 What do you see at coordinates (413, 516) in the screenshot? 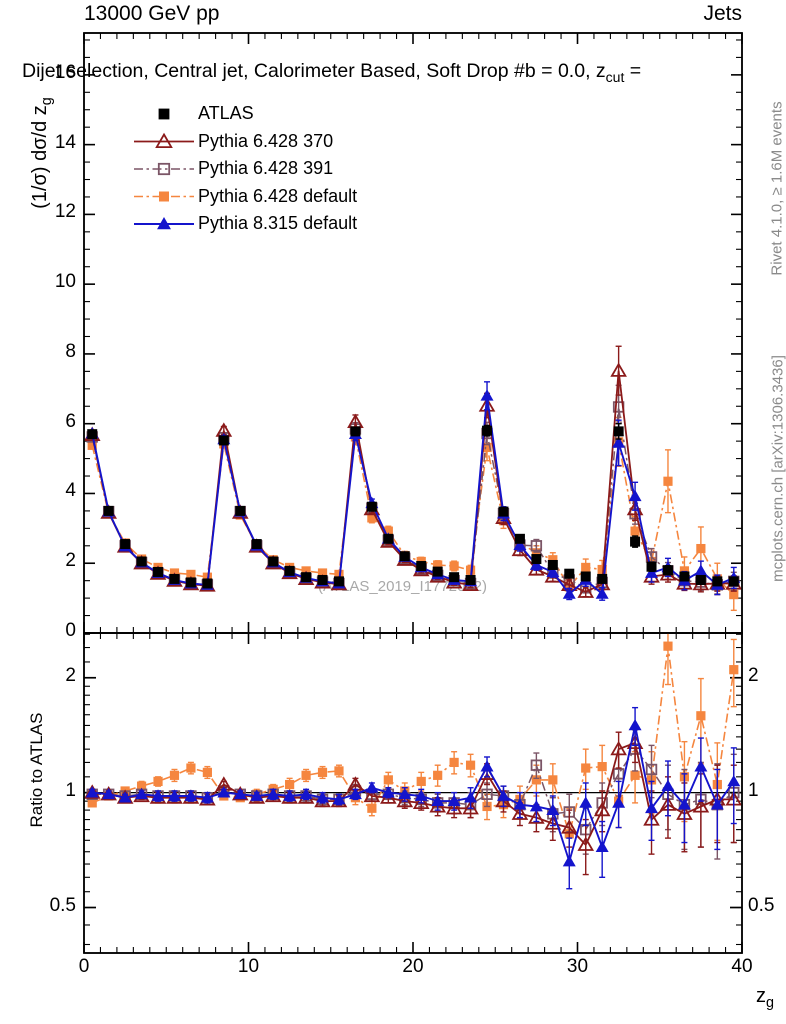
I see `series-line-pythia-6-428-default` at bounding box center [413, 516].